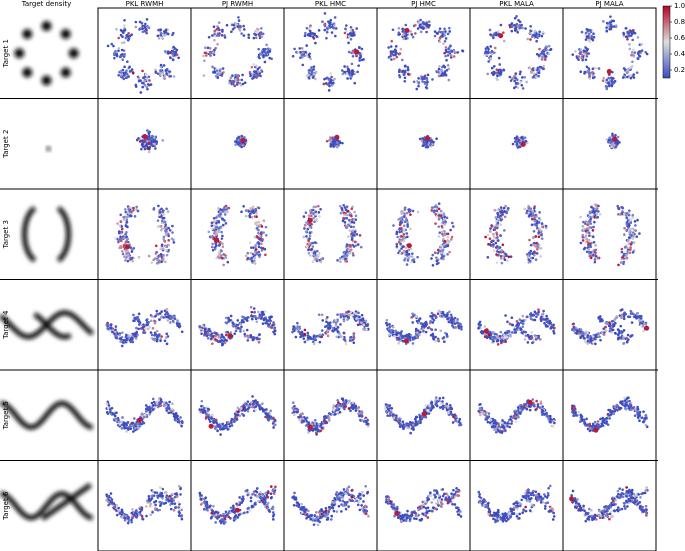 This screenshot has width=685, height=551. Describe the element at coordinates (46, 234) in the screenshot. I see `target-density` at that location.